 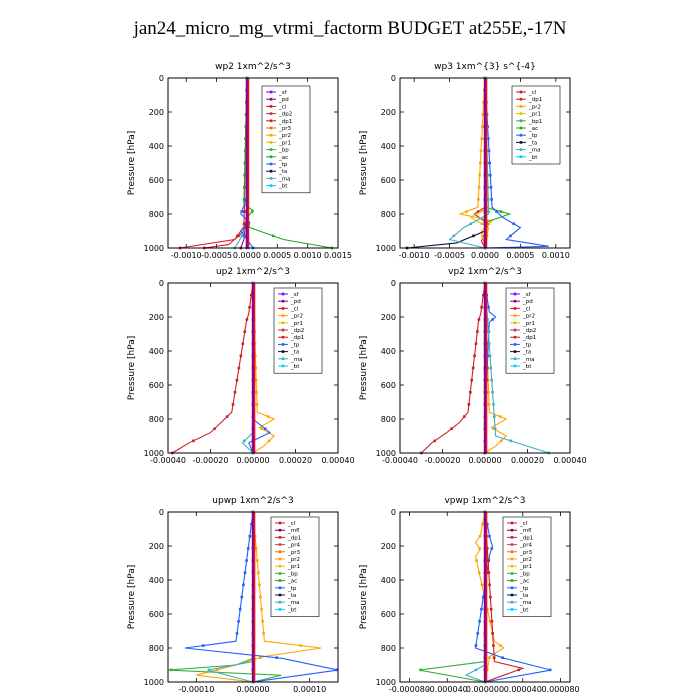 What do you see at coordinates (308, 255) in the screenshot?
I see `x-tick-label: 0.0010` at bounding box center [308, 255].